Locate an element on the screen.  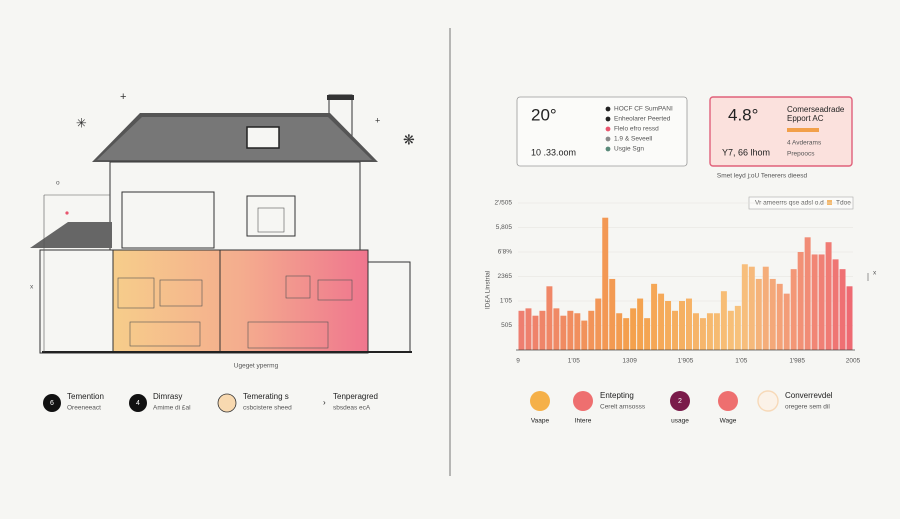
legend-title: Temerating s is located at coordinates (266, 396).